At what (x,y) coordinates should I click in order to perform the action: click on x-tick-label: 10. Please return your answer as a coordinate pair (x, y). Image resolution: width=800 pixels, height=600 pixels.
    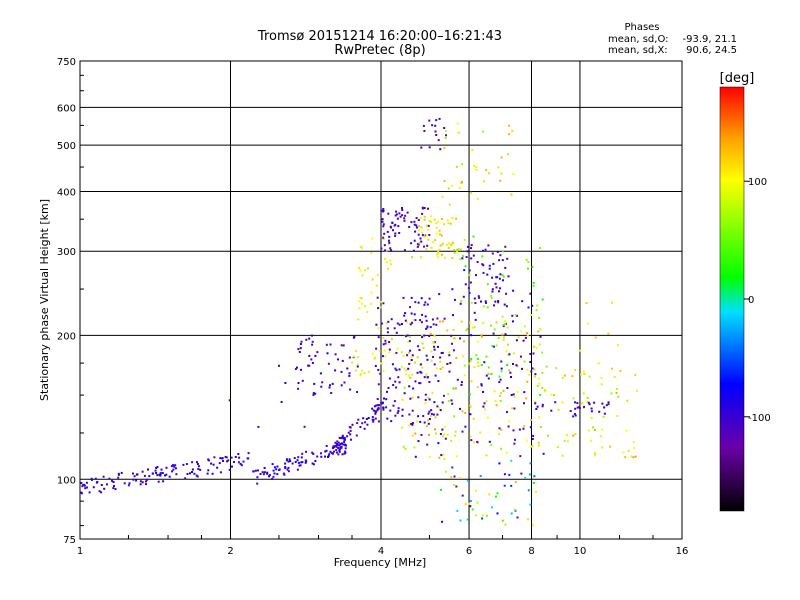
    Looking at the image, I should click on (580, 551).